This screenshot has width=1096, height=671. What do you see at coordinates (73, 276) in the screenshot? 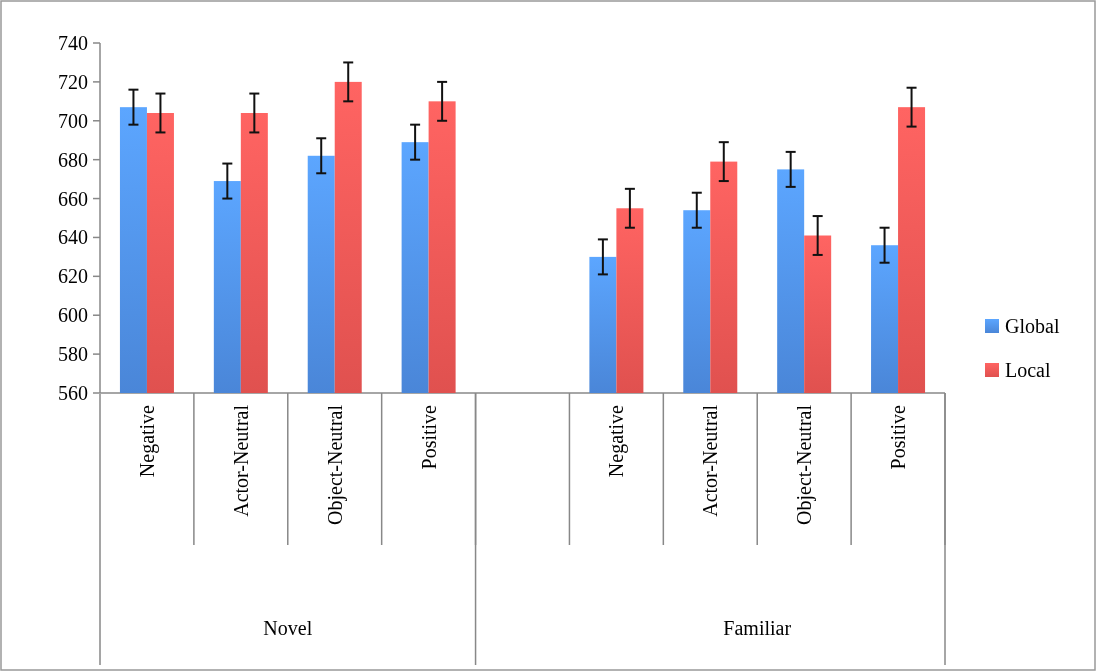
I see `y-tick-label: 620` at bounding box center [73, 276].